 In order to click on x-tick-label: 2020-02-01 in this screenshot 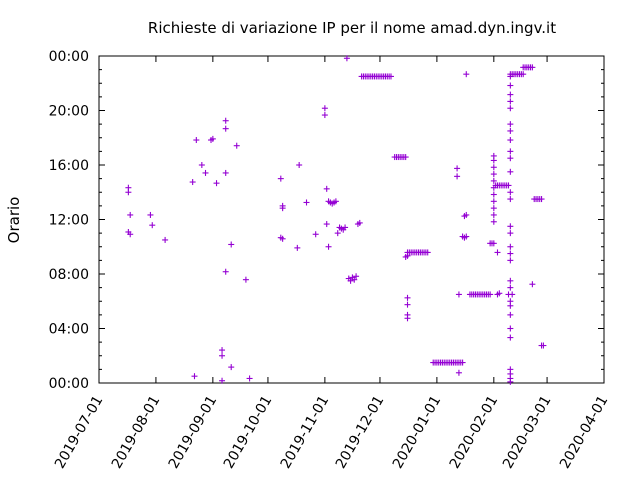, I will do `click(474, 432)`.